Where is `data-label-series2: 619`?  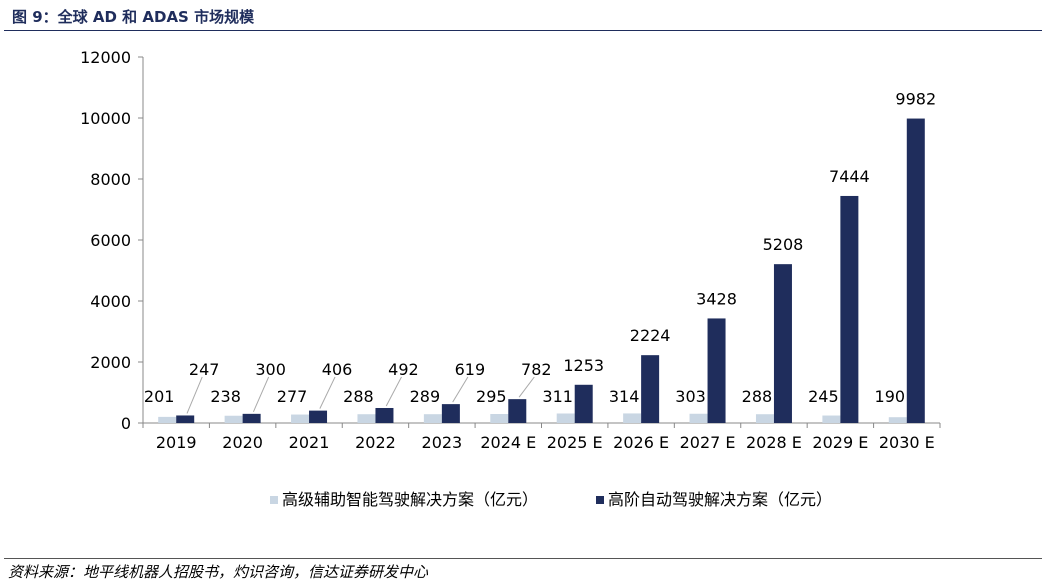 data-label-series2: 619 is located at coordinates (470, 369).